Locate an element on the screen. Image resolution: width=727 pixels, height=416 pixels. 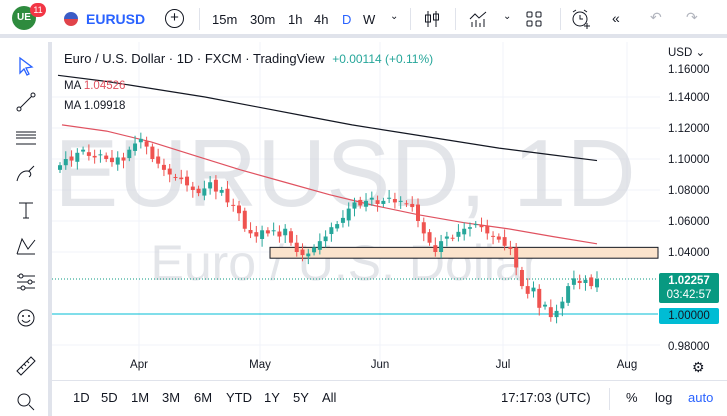
ma-slow-legend: MA 1.09918 is located at coordinates (95, 106).